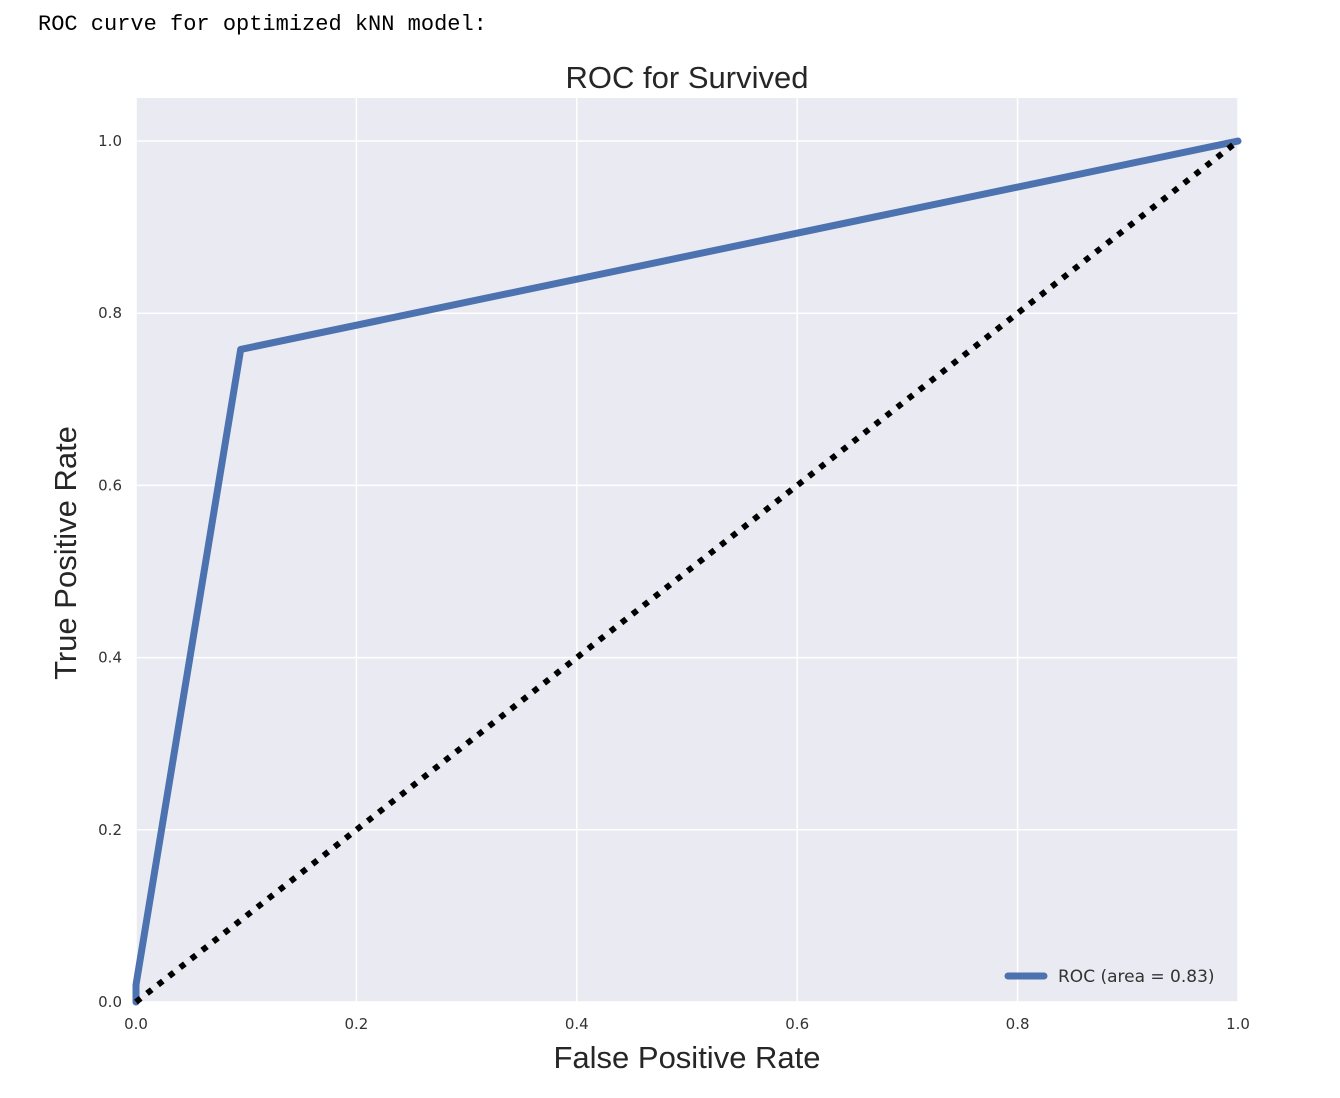 The height and width of the screenshot is (1098, 1340). What do you see at coordinates (262, 24) in the screenshot?
I see `output-caption: ROC curve for optimized kNN model:` at bounding box center [262, 24].